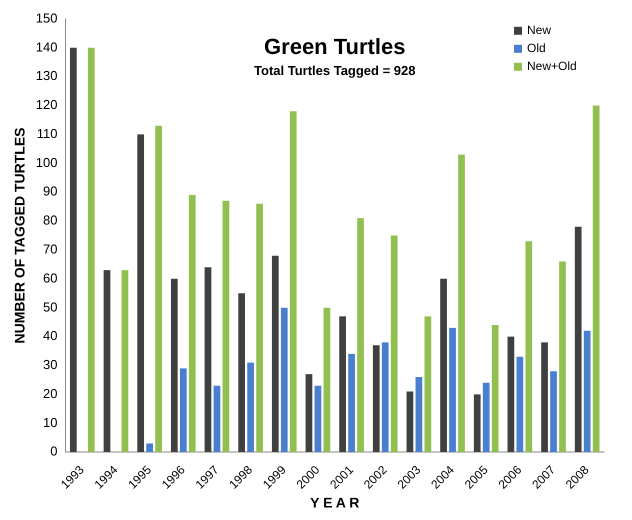 The width and height of the screenshot is (632, 520). I want to click on legend-label: New+Old, so click(552, 66).